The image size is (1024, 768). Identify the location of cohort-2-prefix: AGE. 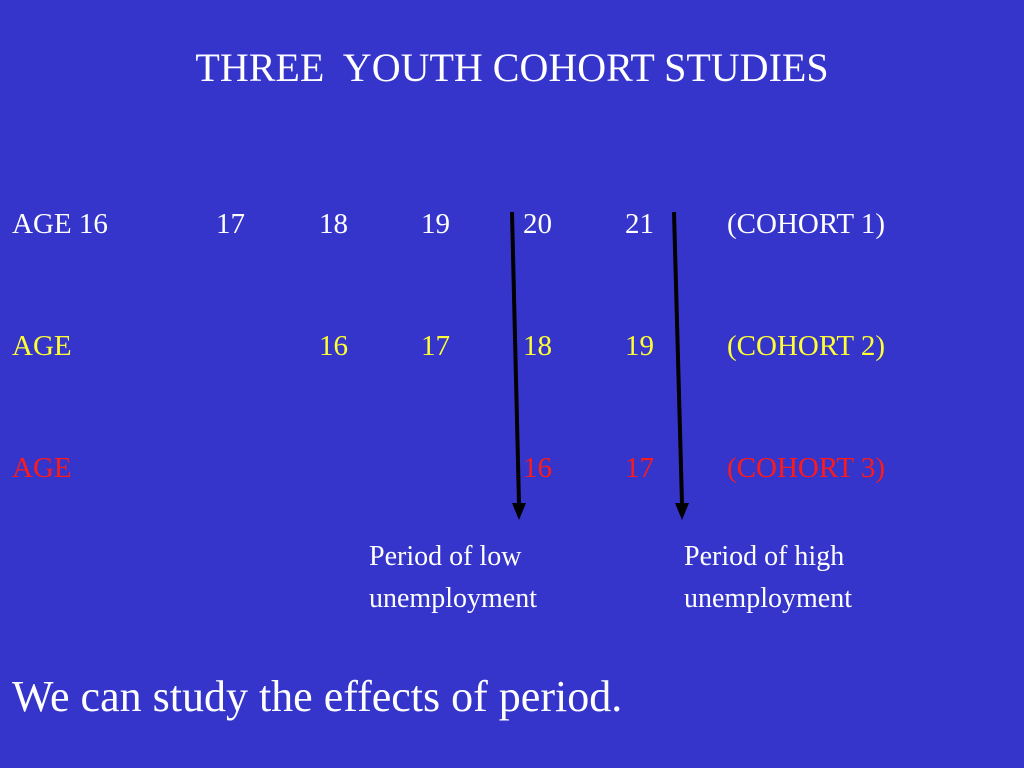
(42, 346).